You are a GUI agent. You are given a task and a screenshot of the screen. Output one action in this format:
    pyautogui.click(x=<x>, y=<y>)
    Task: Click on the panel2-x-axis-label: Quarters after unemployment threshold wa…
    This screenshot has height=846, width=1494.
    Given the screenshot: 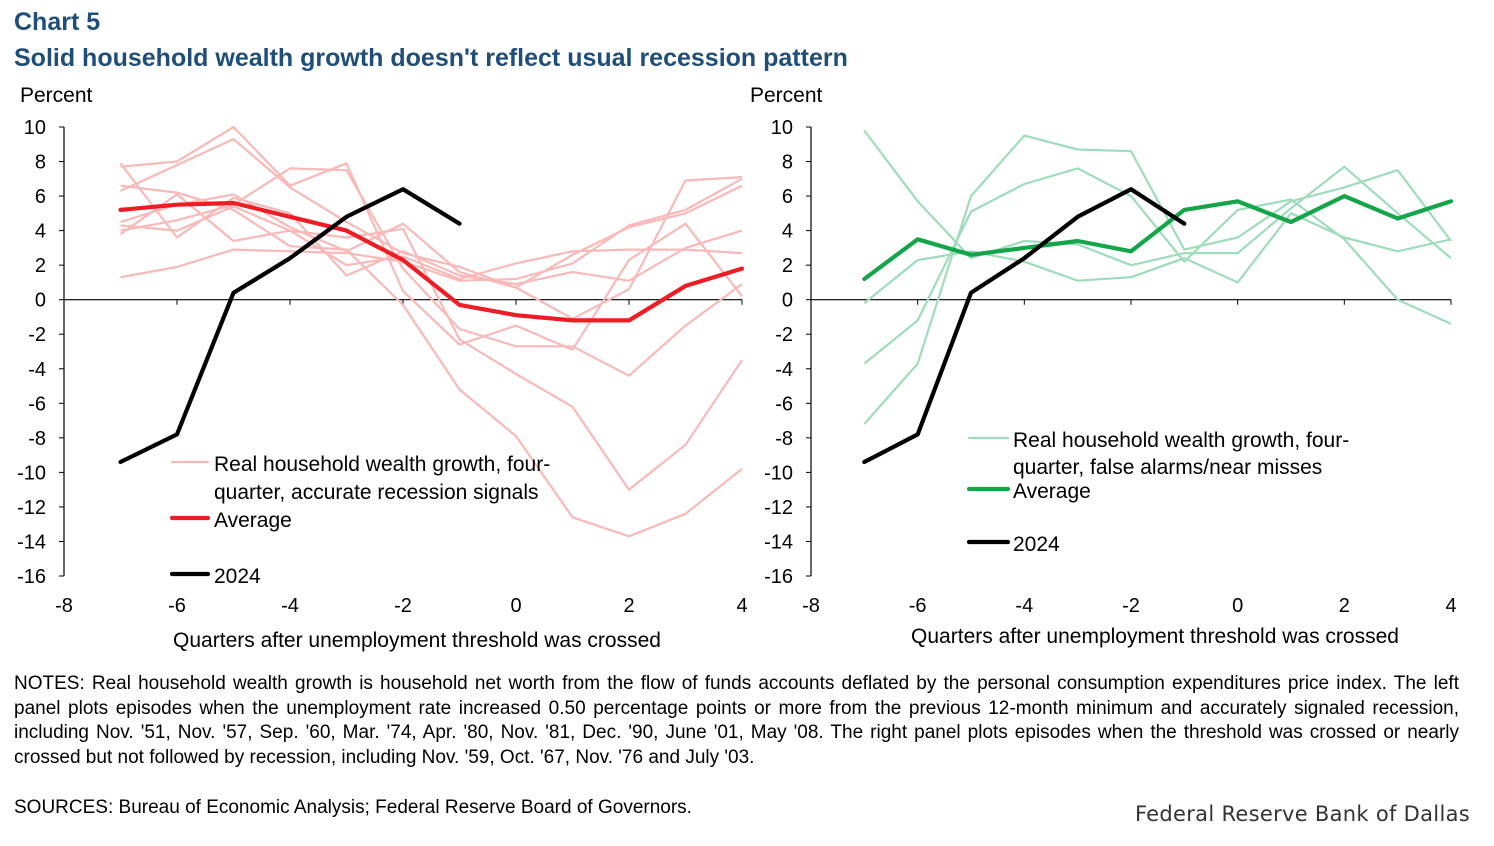 What is the action you would take?
    pyautogui.click(x=1155, y=636)
    